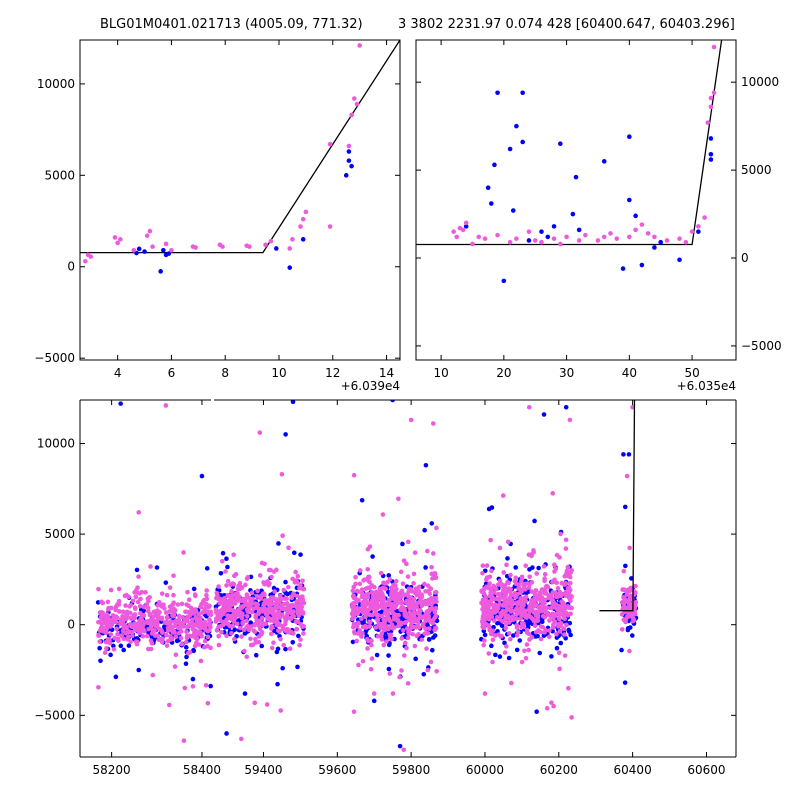 The image size is (800, 800). I want to click on x-tick-label: 14, so click(386, 373).